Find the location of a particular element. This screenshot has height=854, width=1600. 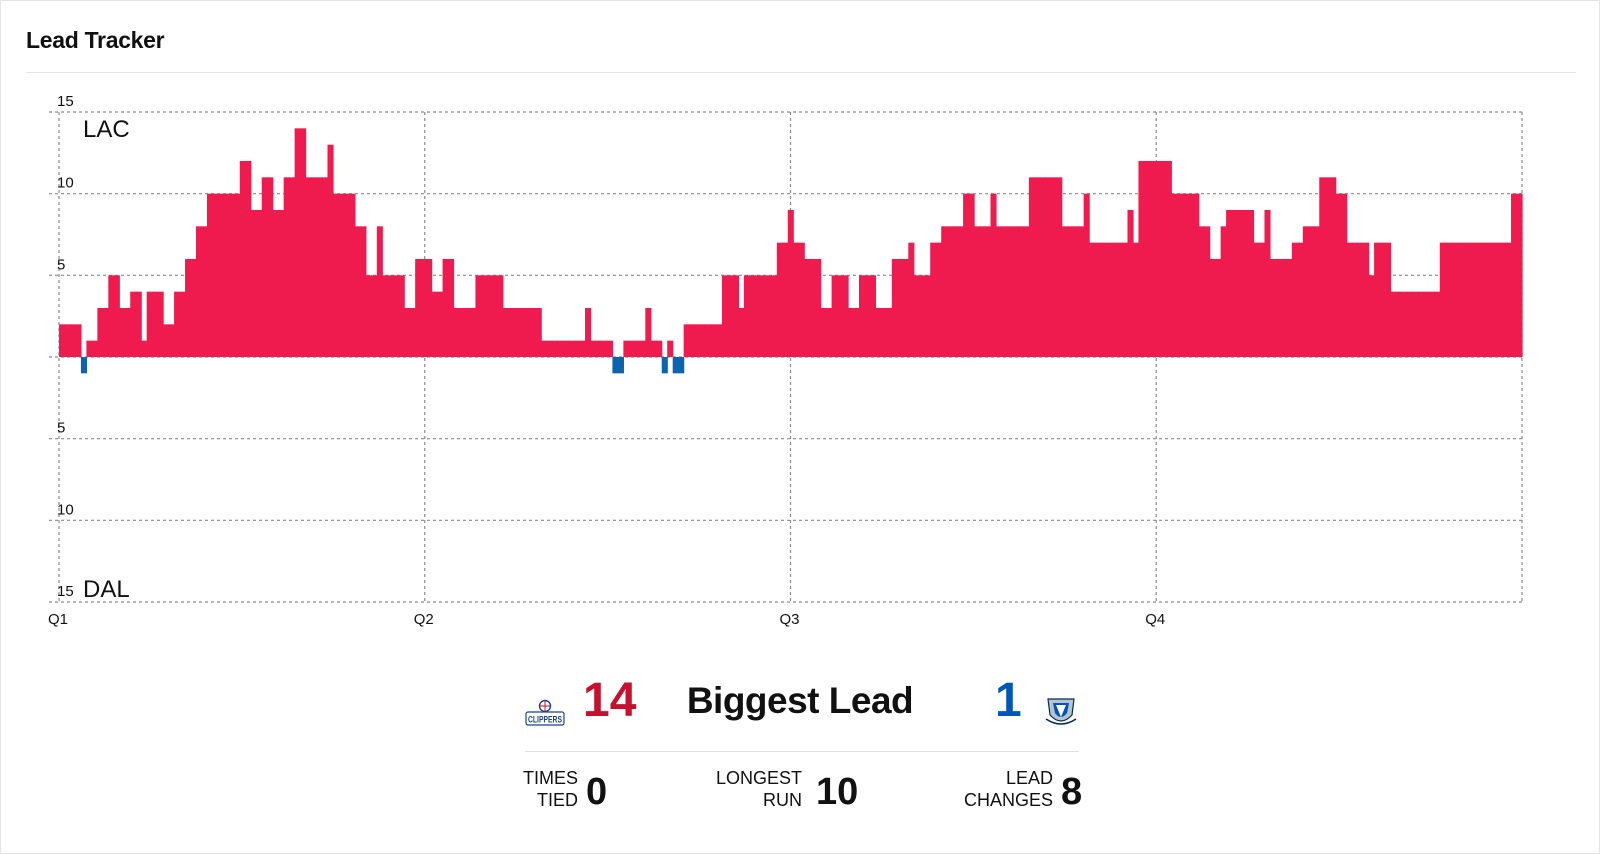

biggest-lead-label: Biggest Lead is located at coordinates (800, 700).